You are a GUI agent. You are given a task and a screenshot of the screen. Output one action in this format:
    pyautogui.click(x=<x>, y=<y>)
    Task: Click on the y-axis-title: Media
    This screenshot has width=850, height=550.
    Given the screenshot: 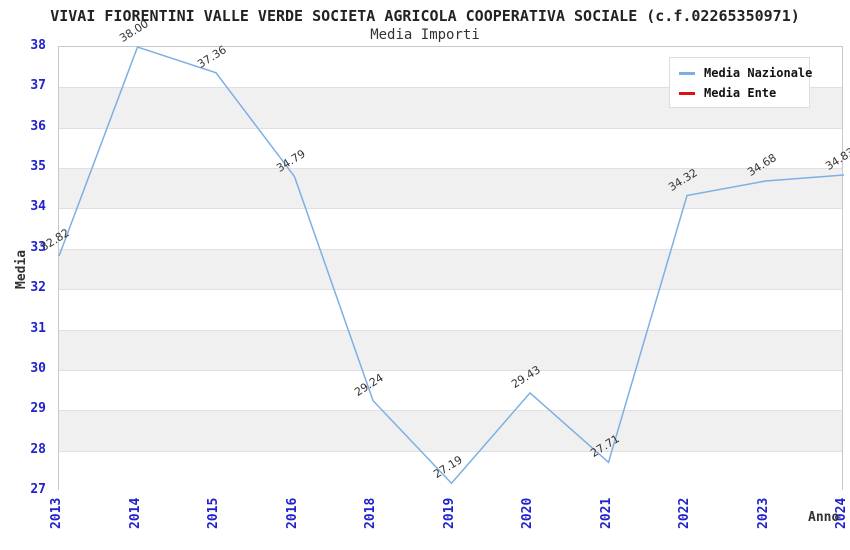 What is the action you would take?
    pyautogui.click(x=21, y=269)
    